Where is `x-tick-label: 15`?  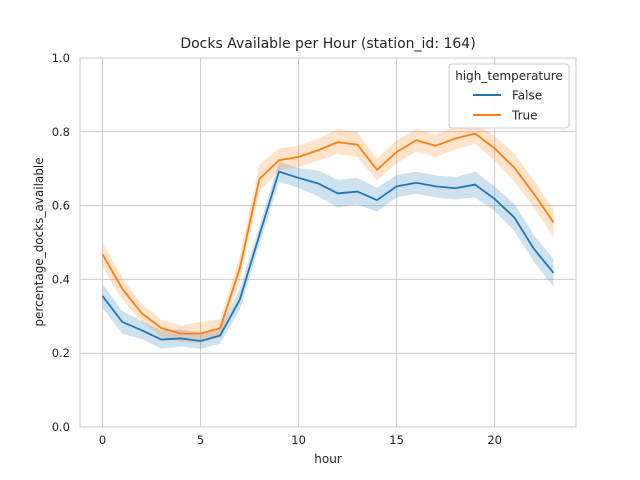 x-tick-label: 15 is located at coordinates (396, 440).